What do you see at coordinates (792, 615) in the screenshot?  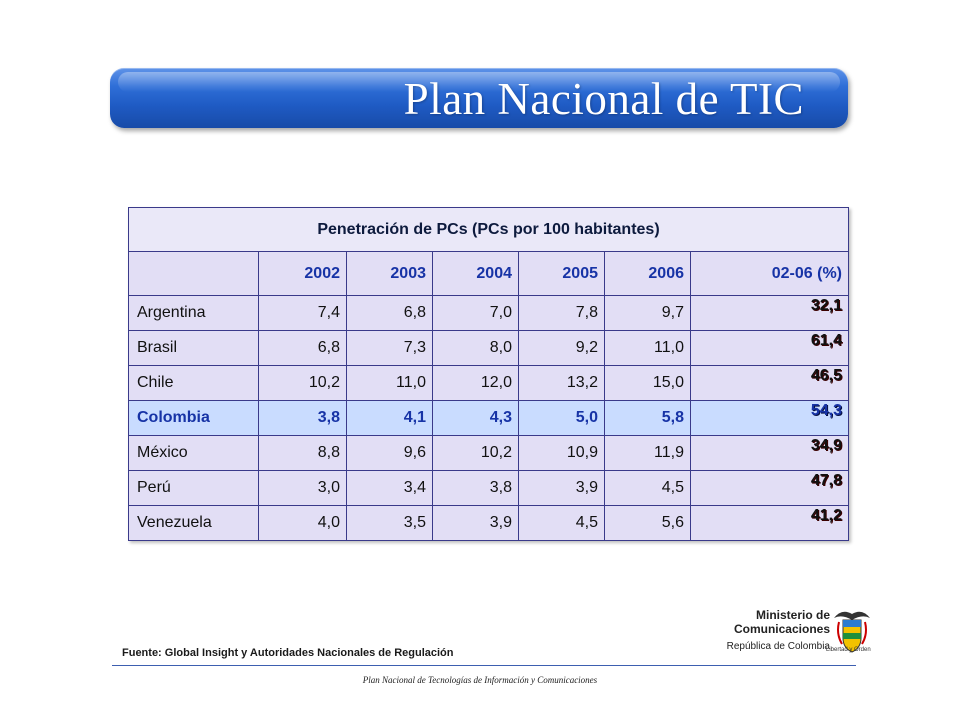 I see `ministry-line-1: Ministerio de` at bounding box center [792, 615].